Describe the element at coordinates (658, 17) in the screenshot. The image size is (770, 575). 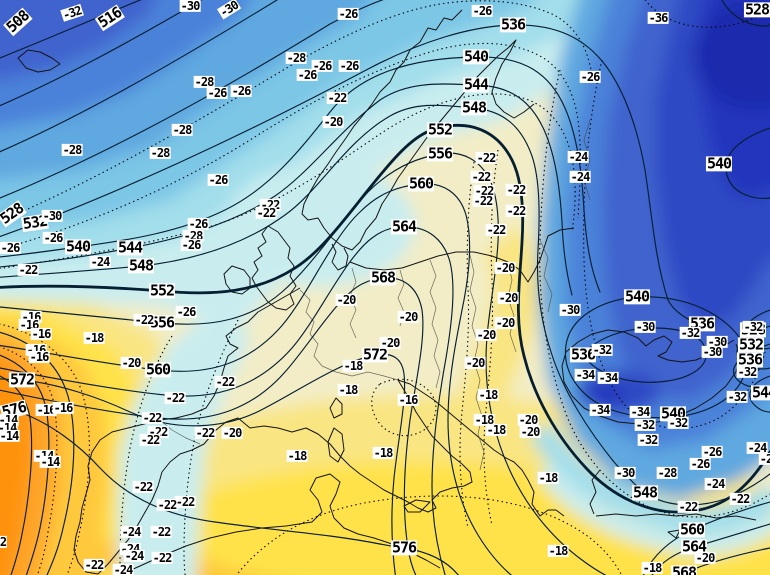
I see `temp-label: -36` at that location.